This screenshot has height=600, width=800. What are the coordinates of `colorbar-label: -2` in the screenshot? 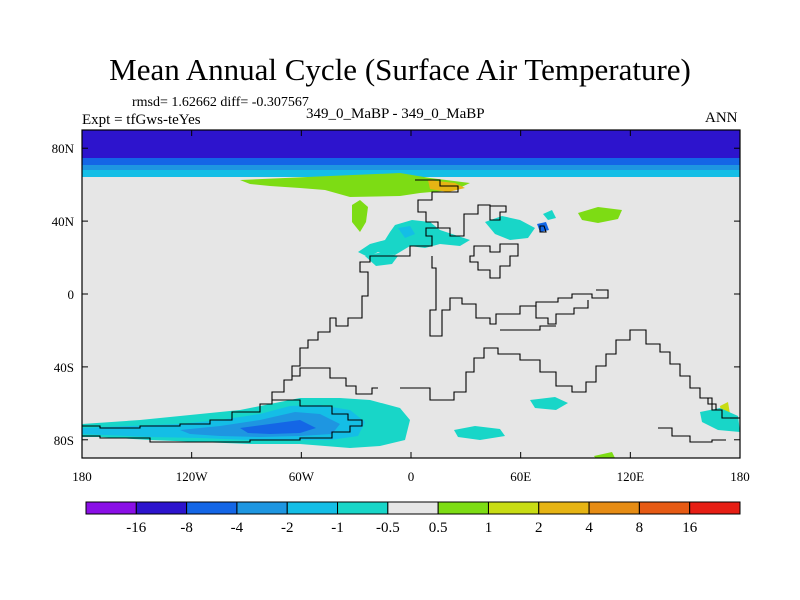 It's located at (287, 528).